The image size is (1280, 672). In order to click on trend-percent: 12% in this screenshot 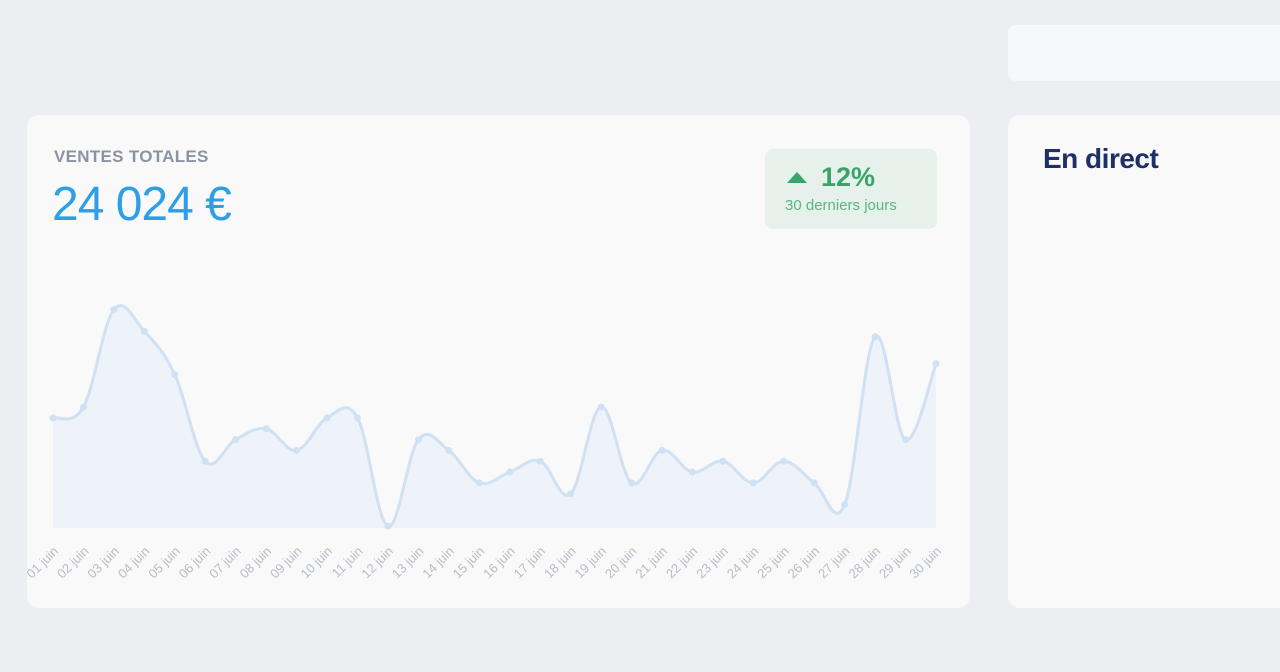, I will do `click(848, 176)`.